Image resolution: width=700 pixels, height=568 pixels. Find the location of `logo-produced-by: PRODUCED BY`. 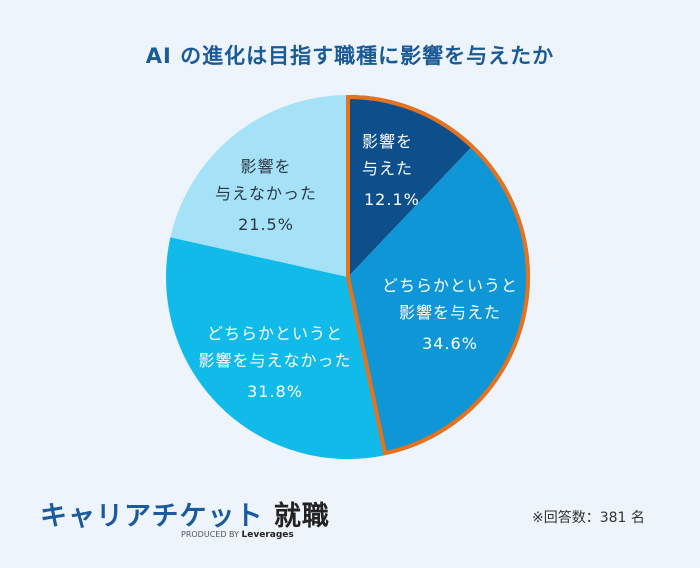

logo-produced-by: PRODUCED BY is located at coordinates (210, 534).